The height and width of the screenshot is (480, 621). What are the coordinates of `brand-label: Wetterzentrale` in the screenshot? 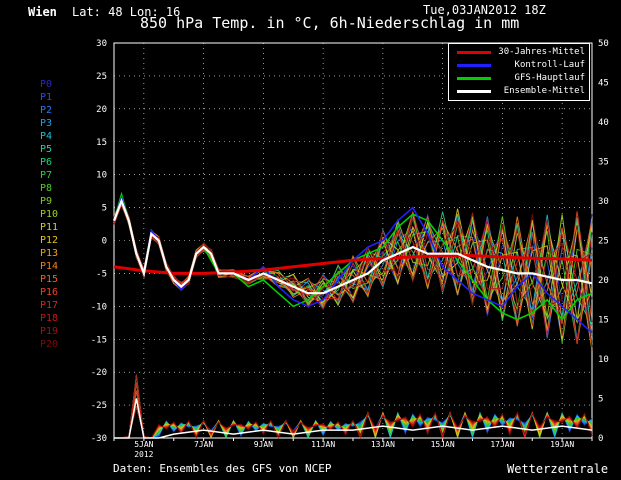 It's located at (558, 469).